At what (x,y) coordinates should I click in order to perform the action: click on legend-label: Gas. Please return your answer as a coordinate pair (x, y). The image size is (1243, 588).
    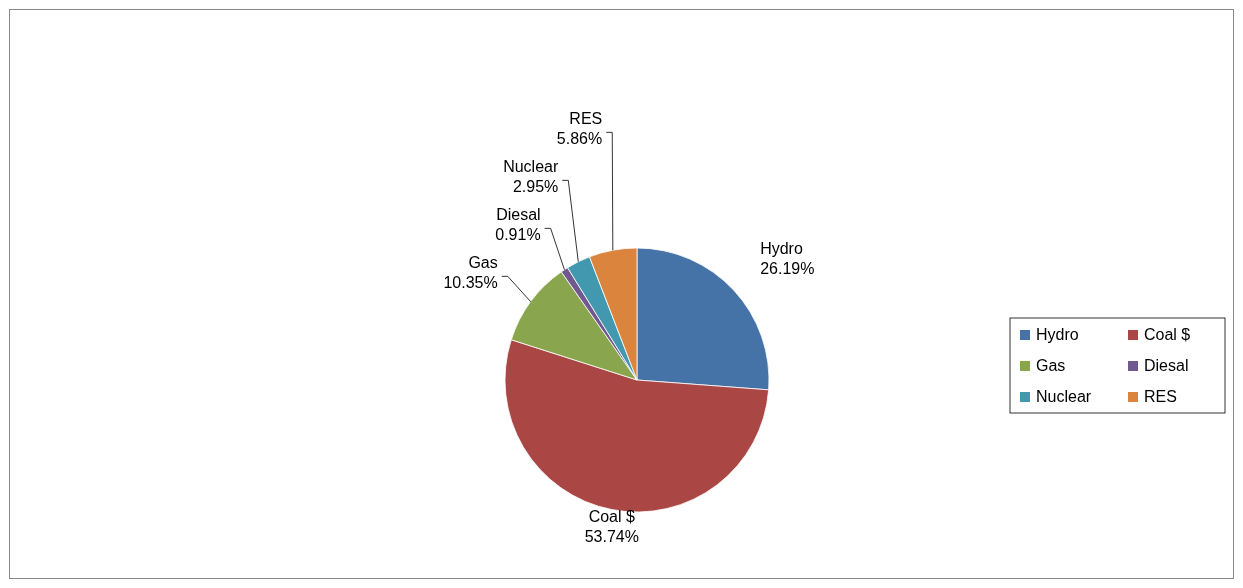
    Looking at the image, I should click on (1051, 365).